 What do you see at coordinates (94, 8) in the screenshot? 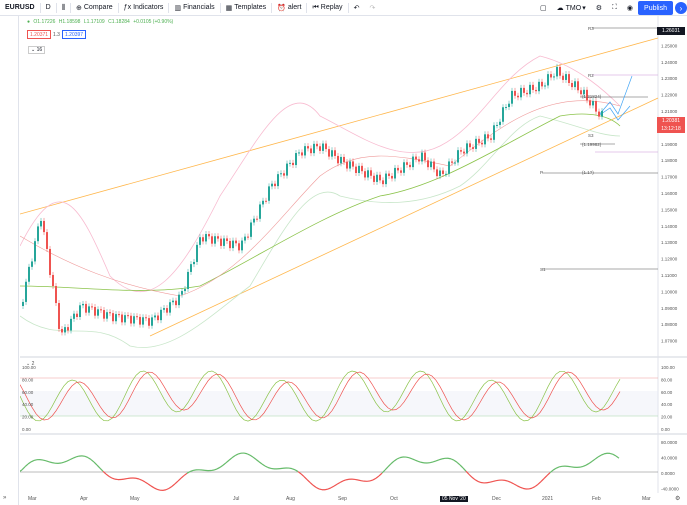
I see `compare-button: ⊕ Compare` at bounding box center [94, 8].